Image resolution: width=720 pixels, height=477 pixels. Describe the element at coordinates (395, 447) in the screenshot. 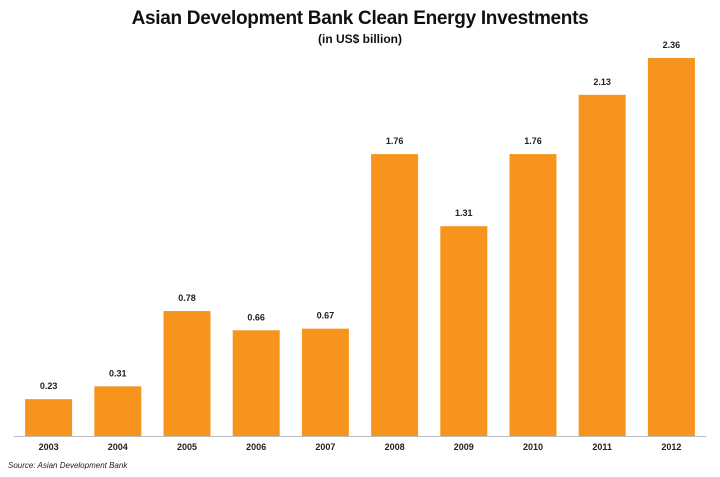

I see `x-tick-label-2008: 2008` at that location.